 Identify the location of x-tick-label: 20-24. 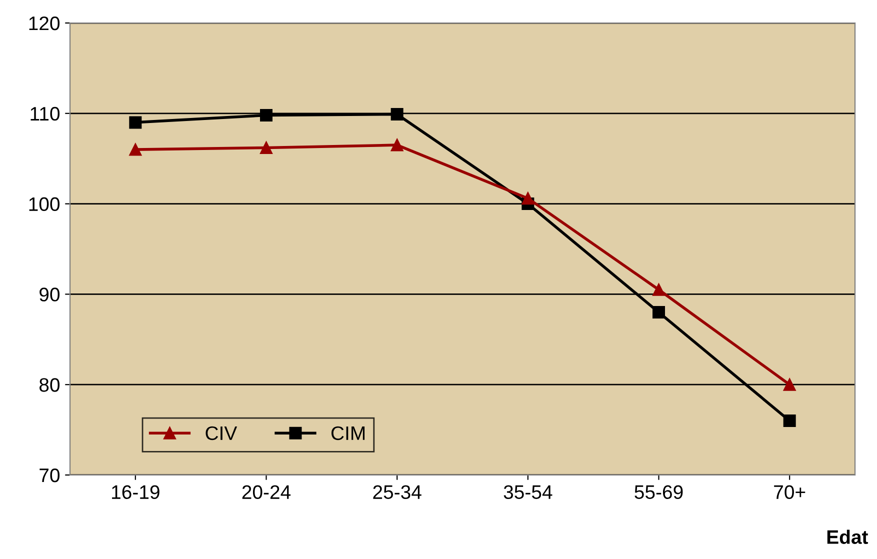
(266, 492).